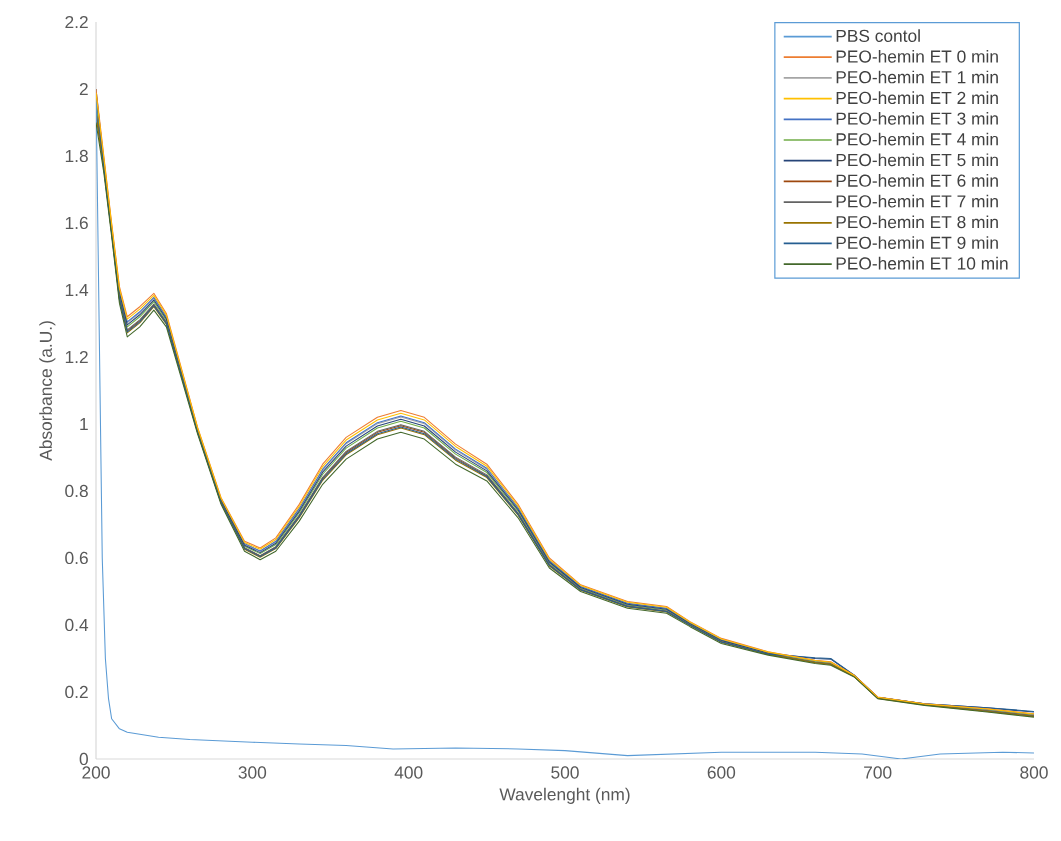  What do you see at coordinates (917, 56) in the screenshot?
I see `legend-label: PEO-hemin ET 0 min` at bounding box center [917, 56].